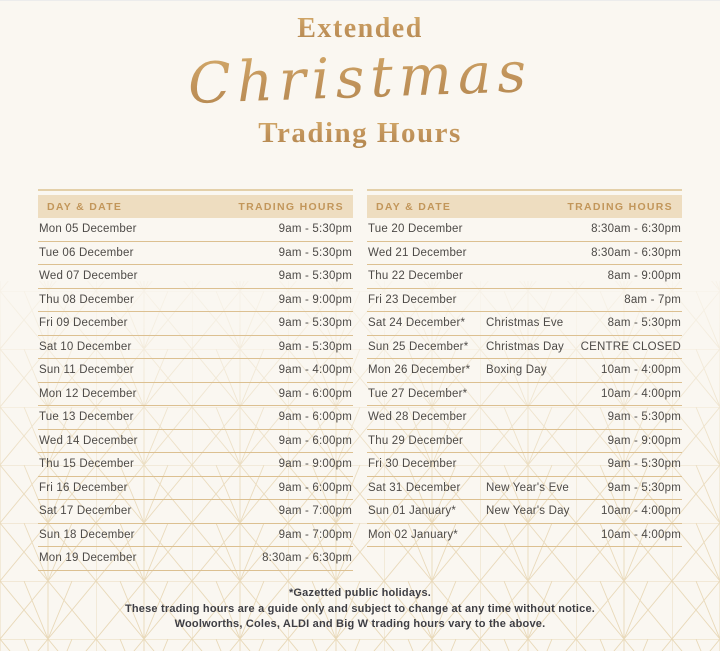  Describe the element at coordinates (418, 346) in the screenshot. I see `row-day-date: Sun 25 December*` at that location.